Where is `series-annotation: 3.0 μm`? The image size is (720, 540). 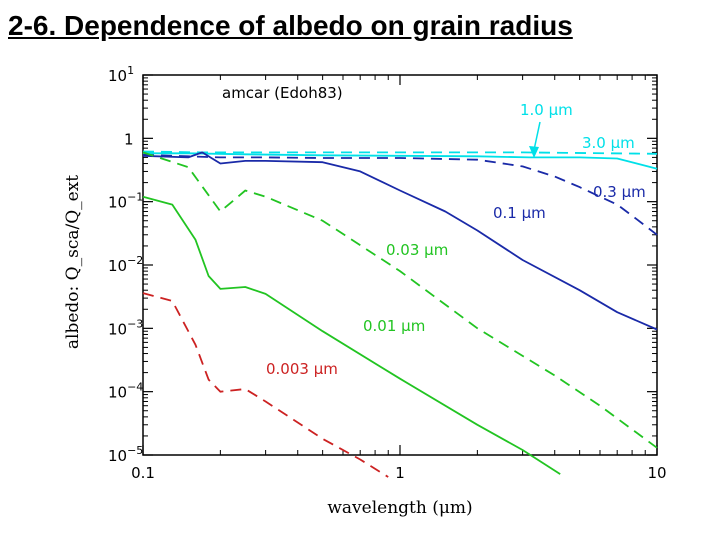
series-annotation: 3.0 μm is located at coordinates (608, 143).